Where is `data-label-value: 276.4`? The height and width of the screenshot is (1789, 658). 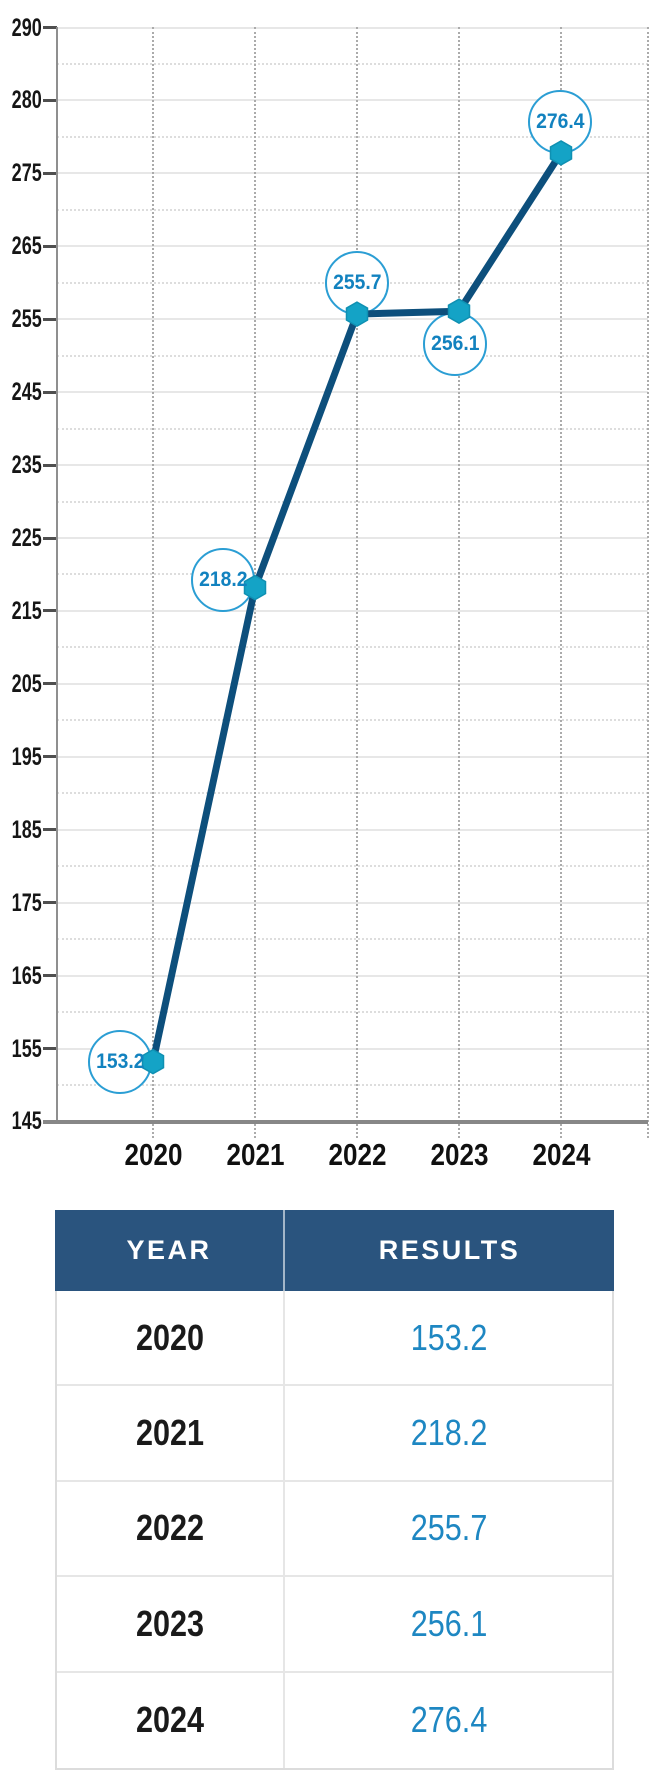 data-label-value: 276.4 is located at coordinates (560, 121).